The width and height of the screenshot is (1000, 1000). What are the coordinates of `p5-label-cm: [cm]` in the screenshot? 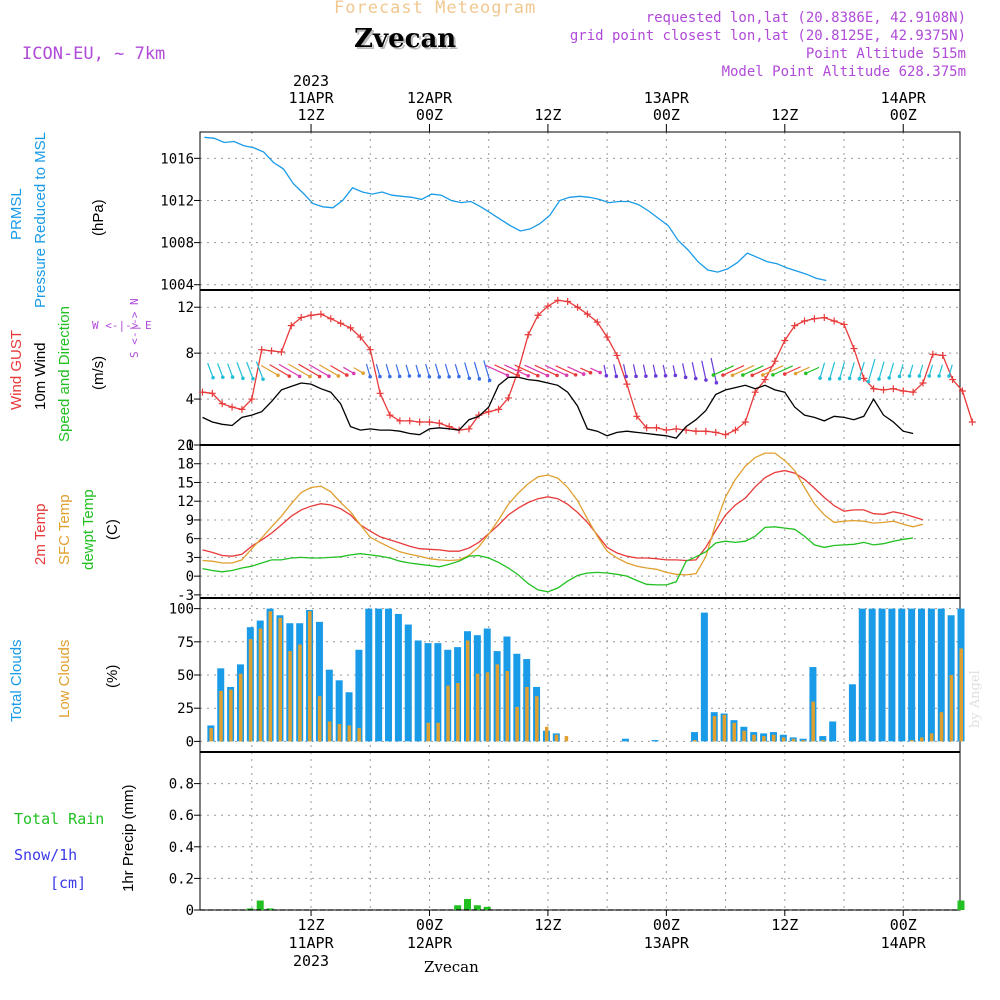 It's located at (68, 883).